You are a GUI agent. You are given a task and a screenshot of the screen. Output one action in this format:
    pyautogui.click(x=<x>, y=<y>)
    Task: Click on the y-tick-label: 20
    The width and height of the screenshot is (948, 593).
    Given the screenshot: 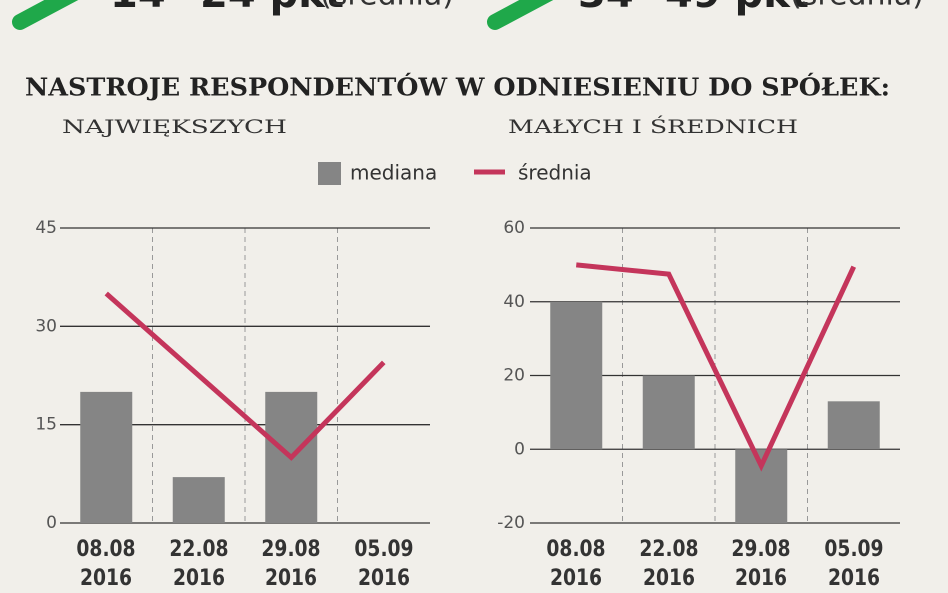 What is the action you would take?
    pyautogui.click(x=514, y=376)
    